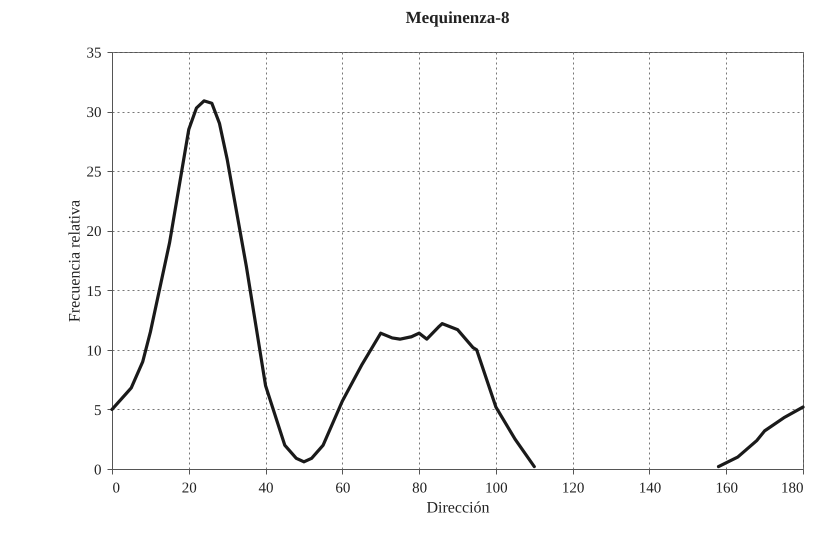 Image resolution: width=823 pixels, height=550 pixels. What do you see at coordinates (266, 488) in the screenshot?
I see `x-tick-label: 40` at bounding box center [266, 488].